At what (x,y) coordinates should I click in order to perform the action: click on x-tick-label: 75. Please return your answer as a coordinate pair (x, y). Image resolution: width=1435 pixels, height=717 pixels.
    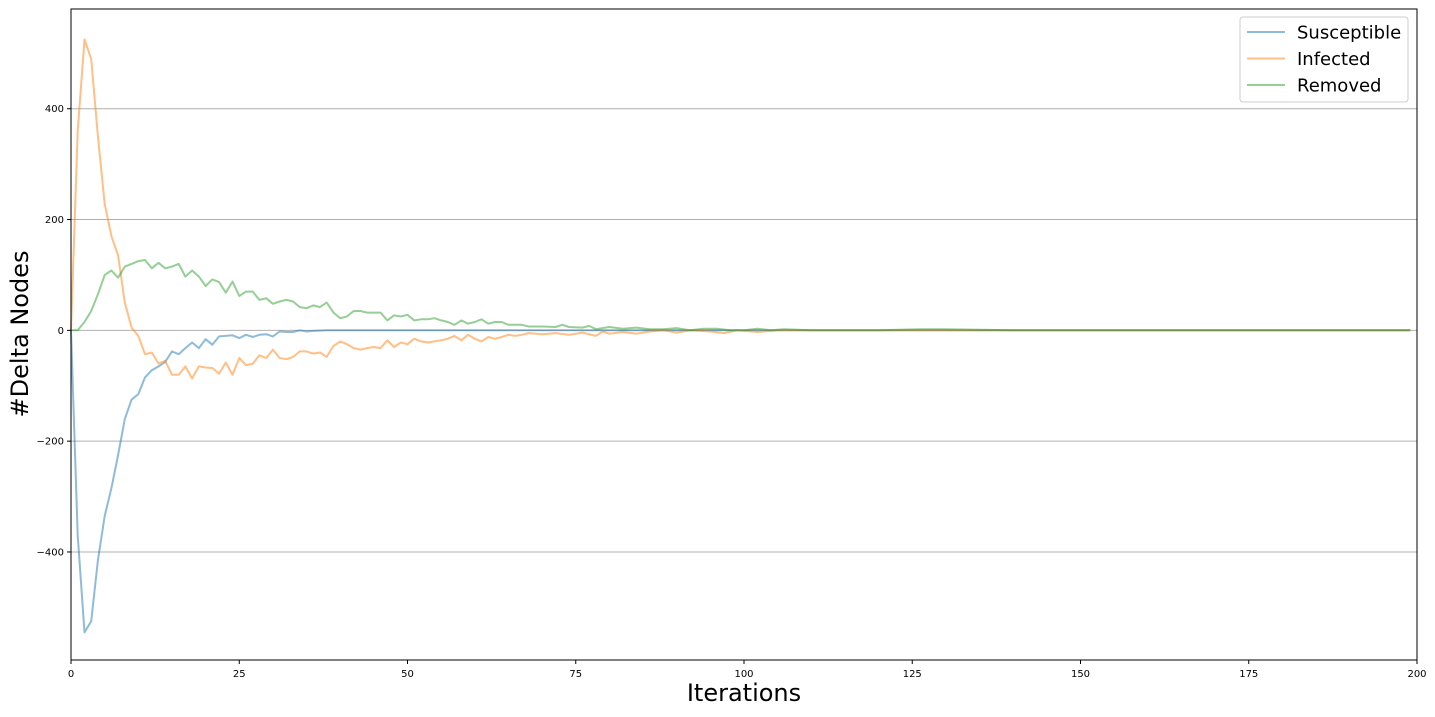
    Looking at the image, I should click on (575, 674).